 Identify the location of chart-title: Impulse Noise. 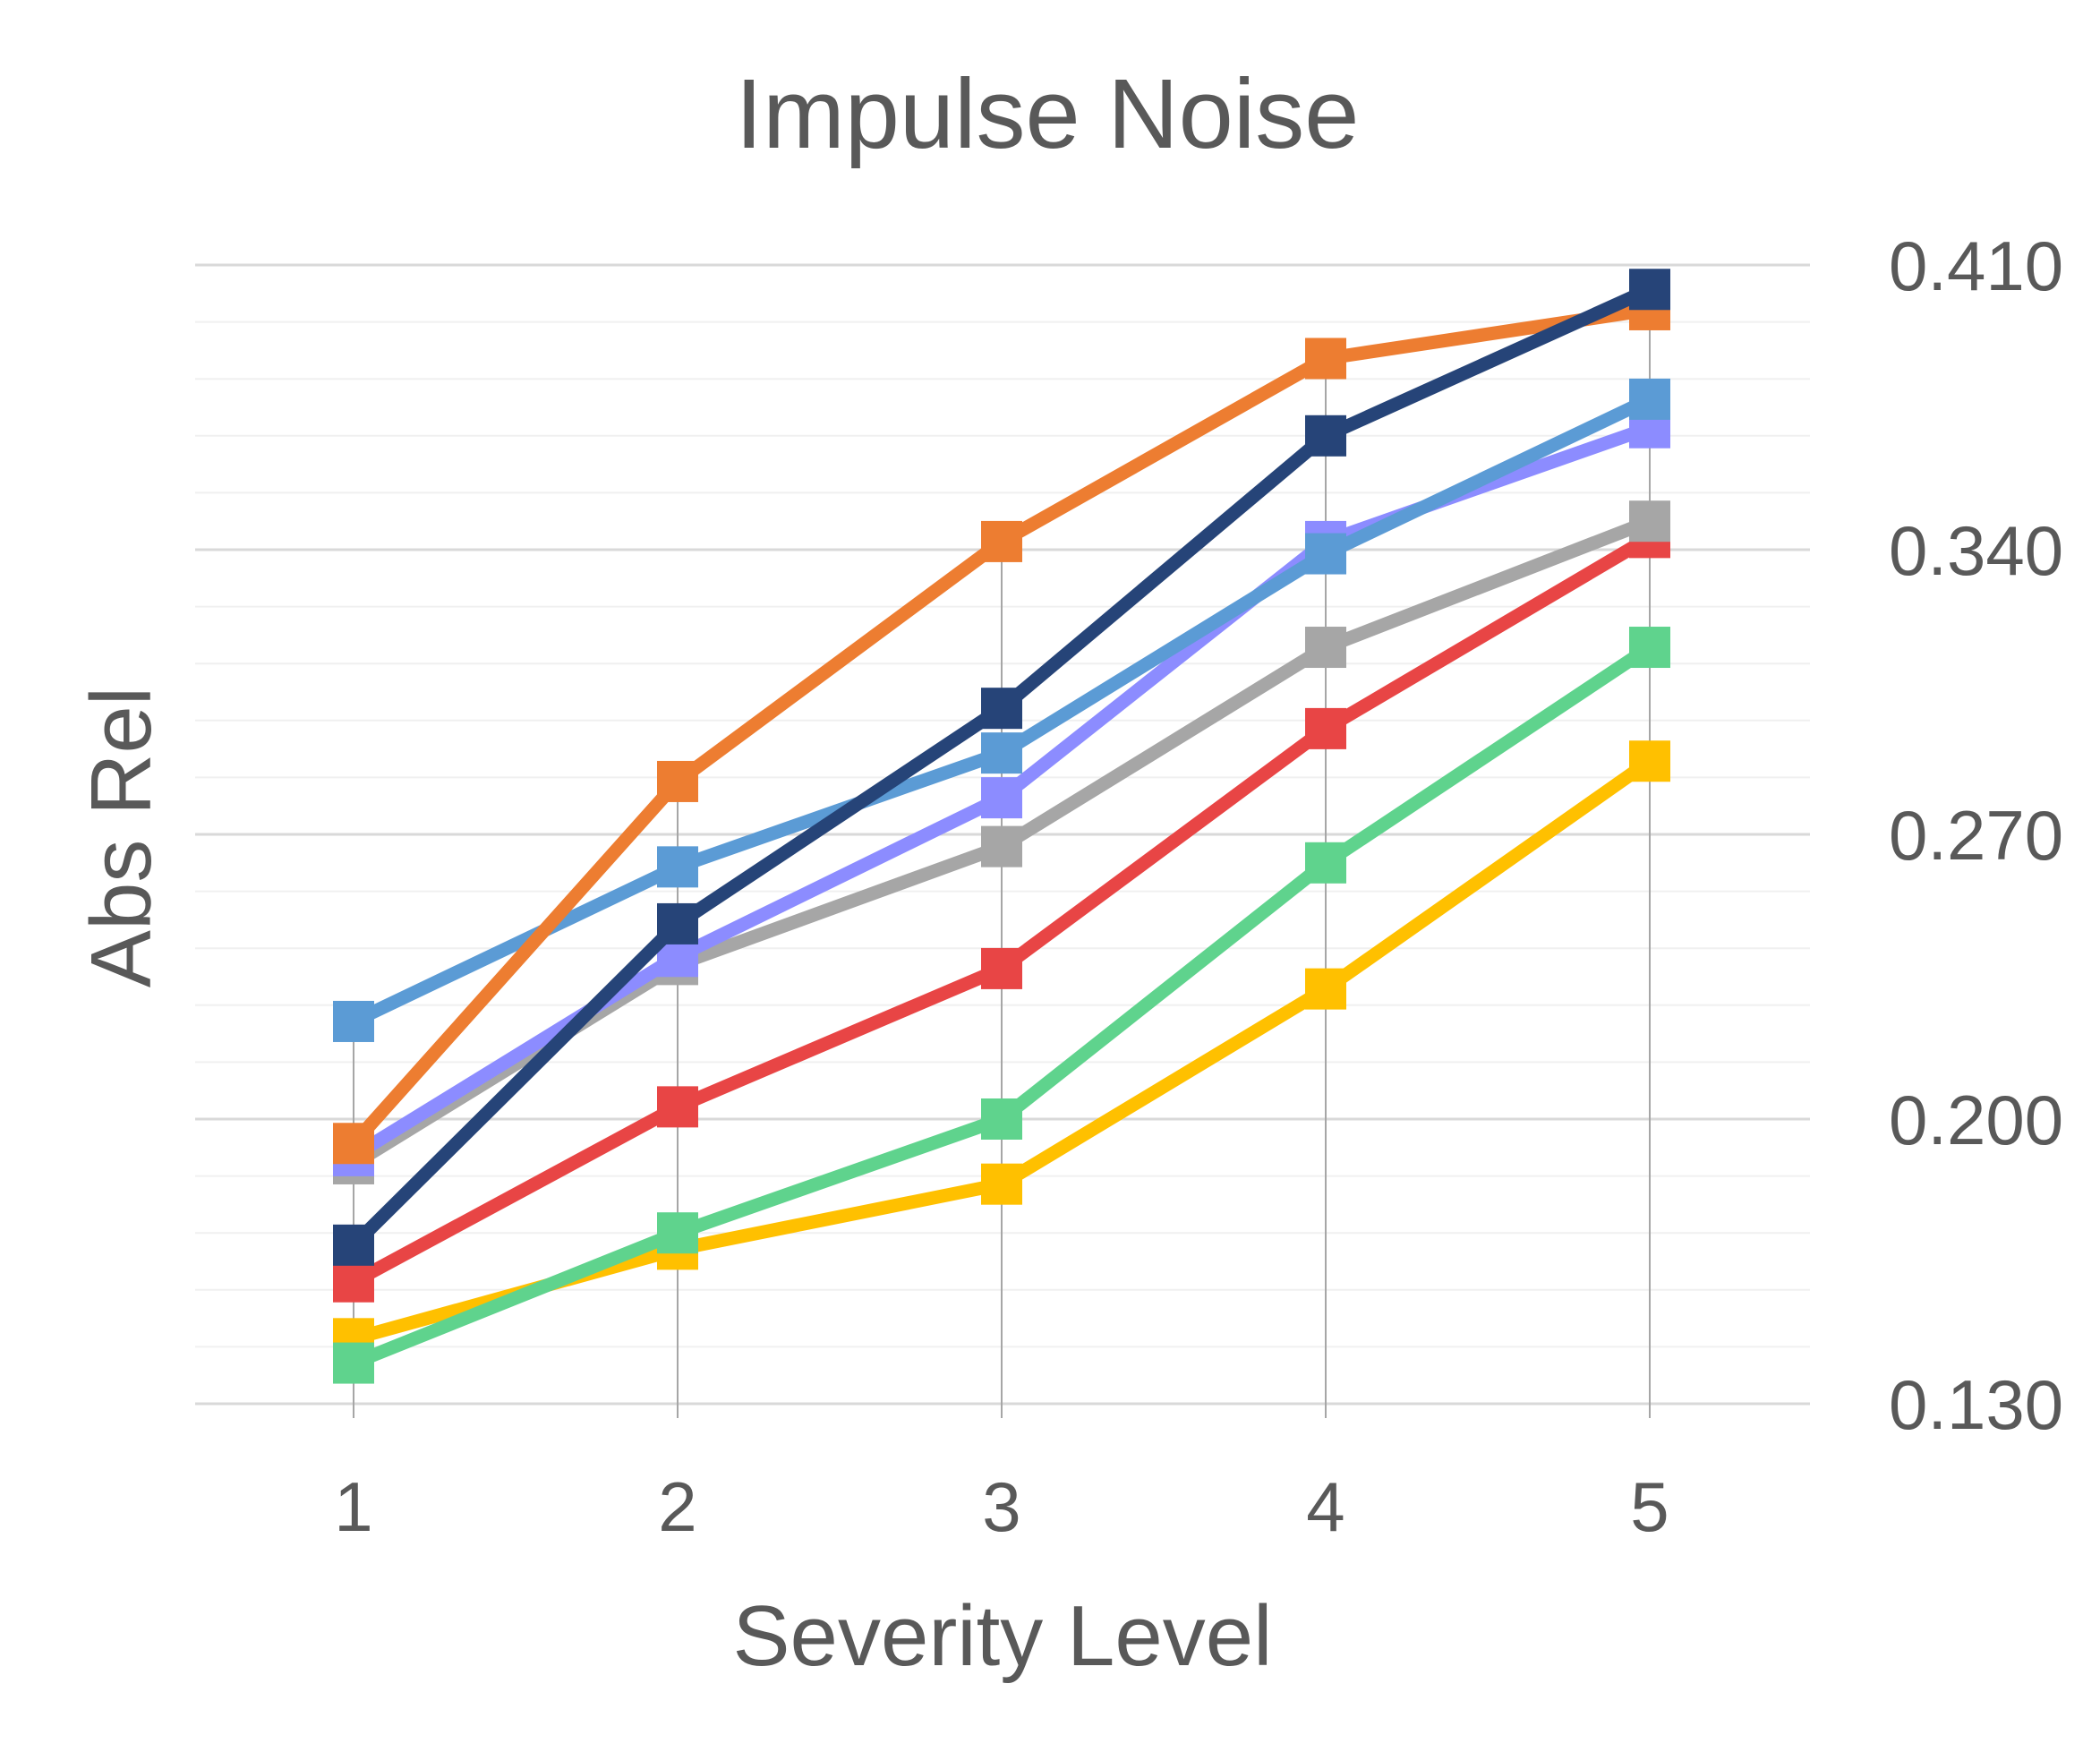
(1048, 114).